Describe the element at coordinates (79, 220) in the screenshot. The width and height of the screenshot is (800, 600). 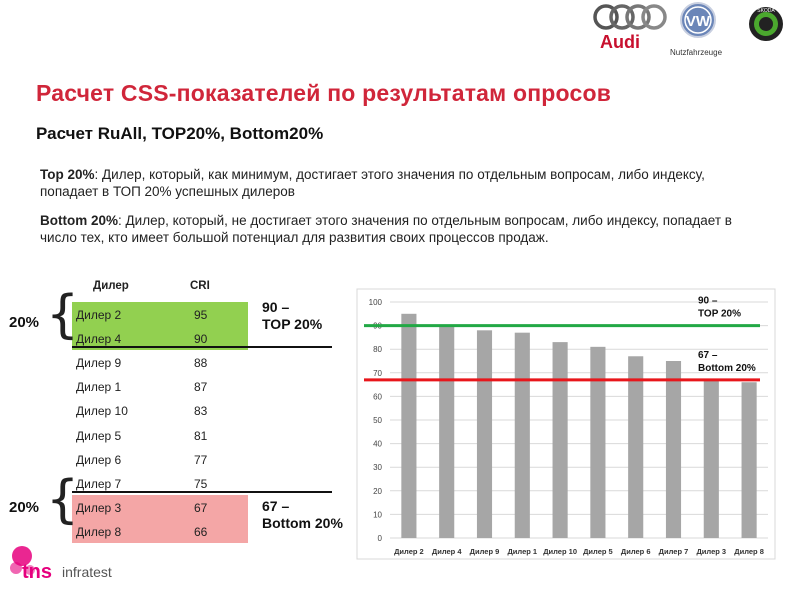
I see `bottom-term: Bottom 20%` at that location.